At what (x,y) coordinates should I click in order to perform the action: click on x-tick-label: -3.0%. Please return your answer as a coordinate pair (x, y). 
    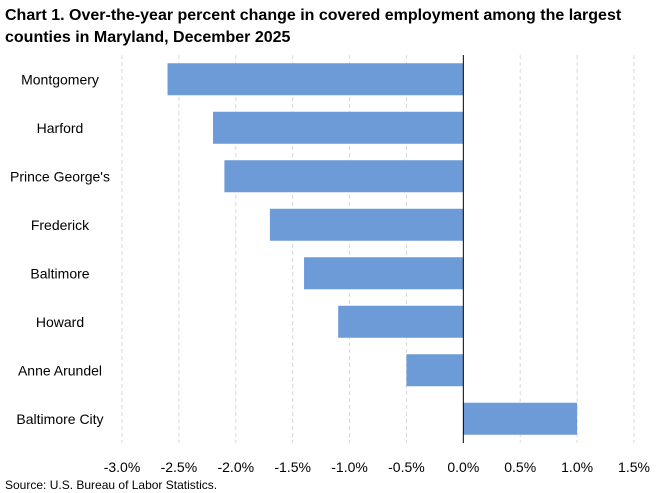
    Looking at the image, I should click on (122, 467).